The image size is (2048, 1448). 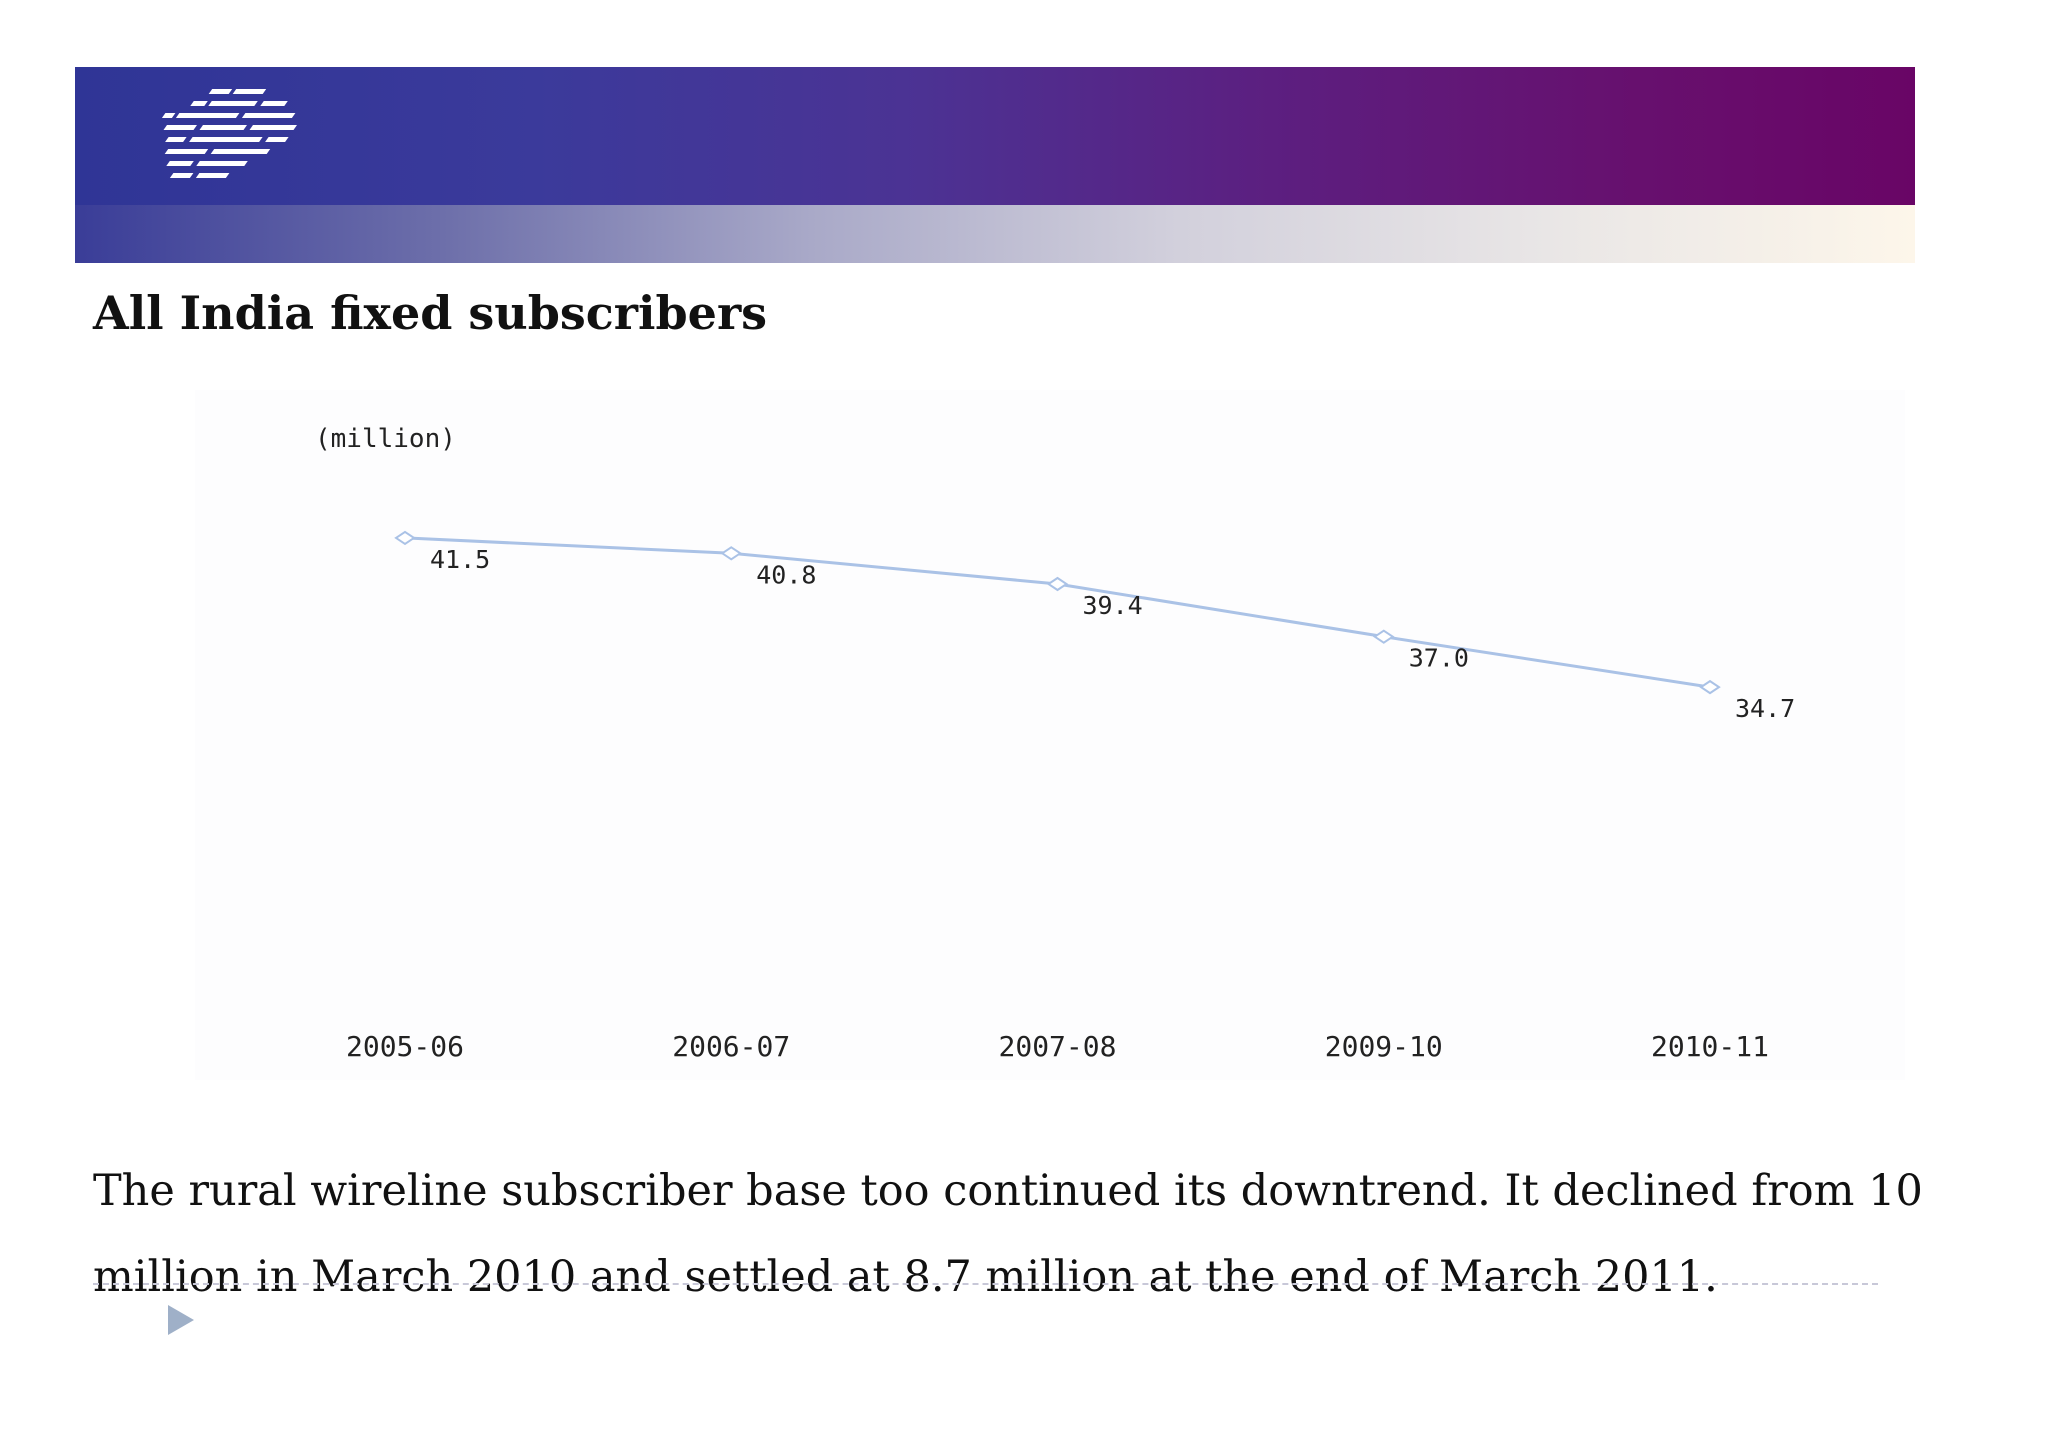 I want to click on dashed-divider, so click(x=985, y=1284).